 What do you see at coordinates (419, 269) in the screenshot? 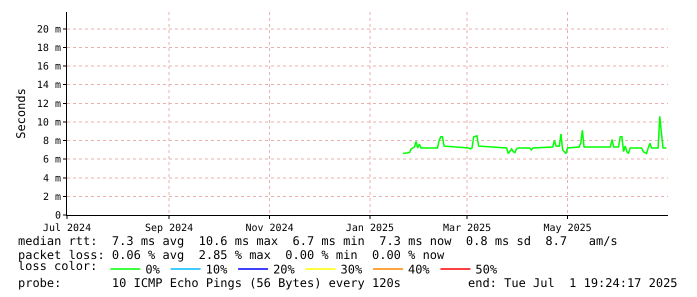
I see `legend-label: 40%` at bounding box center [419, 269].